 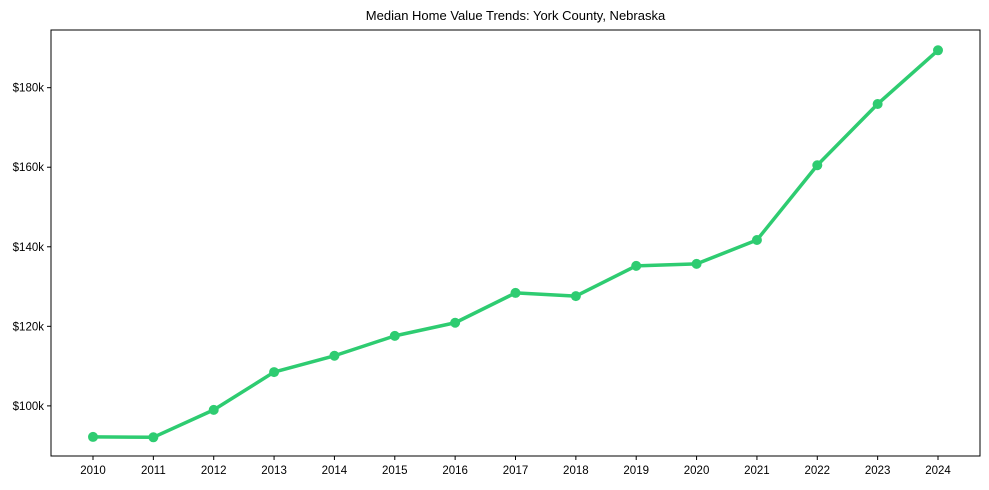 What do you see at coordinates (29, 248) in the screenshot?
I see `y-tick-label: $140k` at bounding box center [29, 248].